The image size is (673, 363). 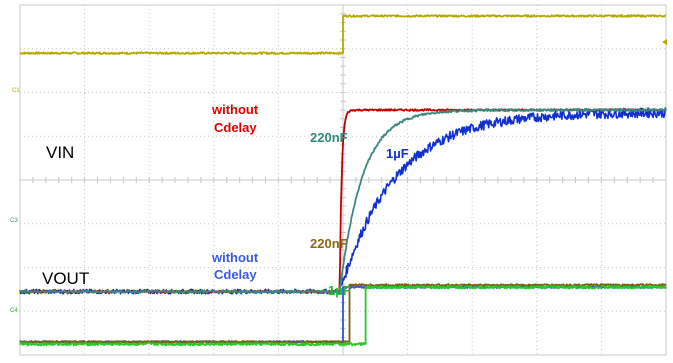 I want to click on ch1-level-marker, so click(x=664, y=42).